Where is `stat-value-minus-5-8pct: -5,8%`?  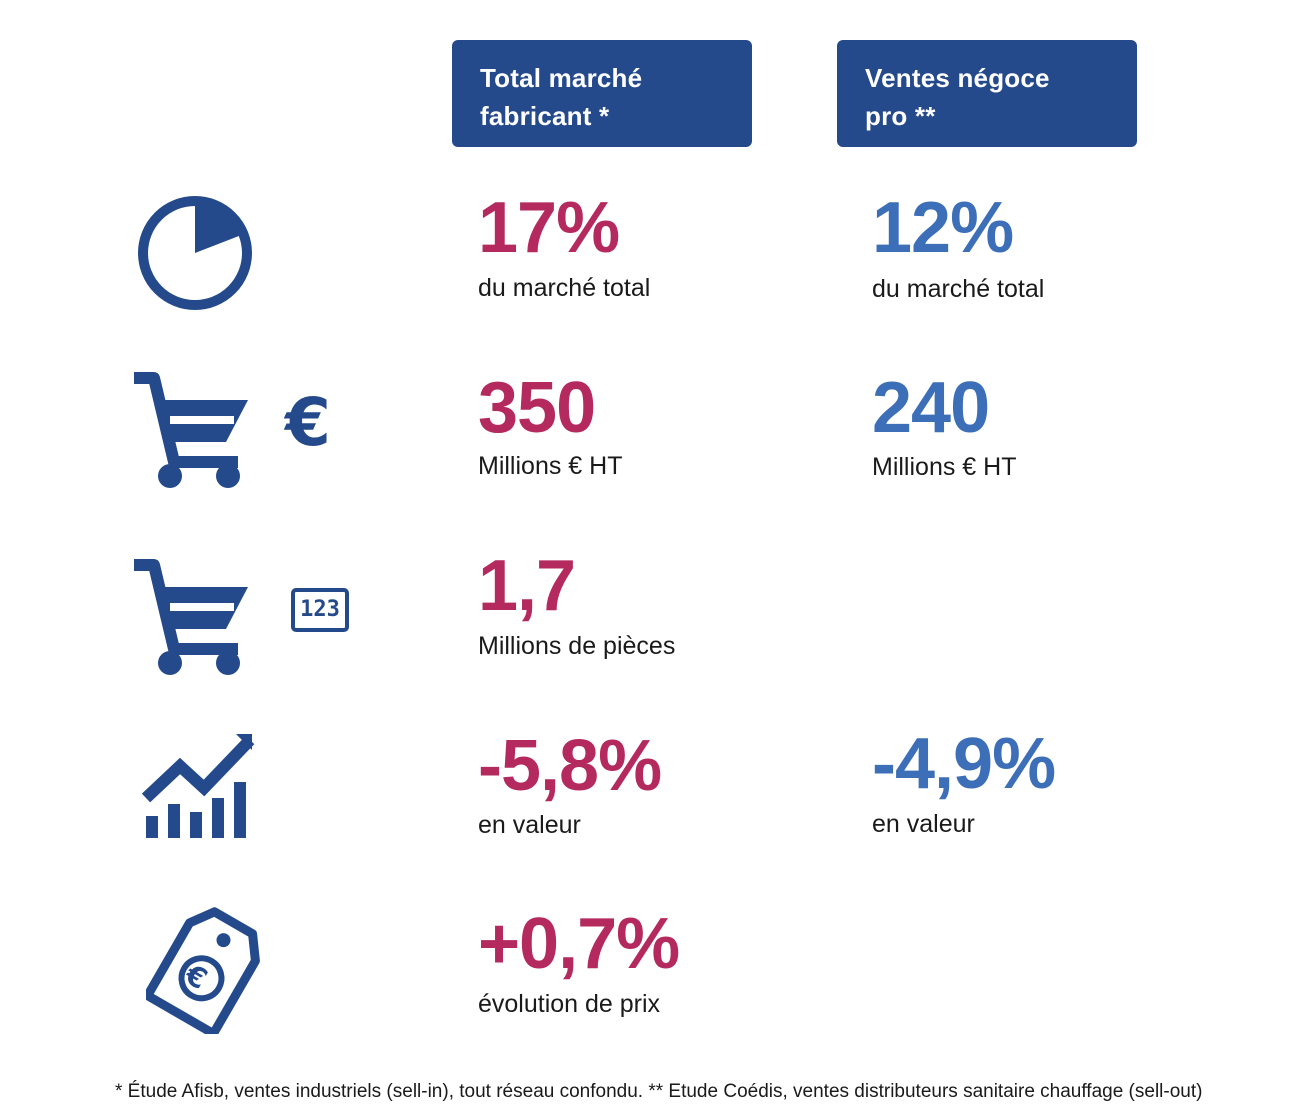 stat-value-minus-5-8pct: -5,8% is located at coordinates (570, 766).